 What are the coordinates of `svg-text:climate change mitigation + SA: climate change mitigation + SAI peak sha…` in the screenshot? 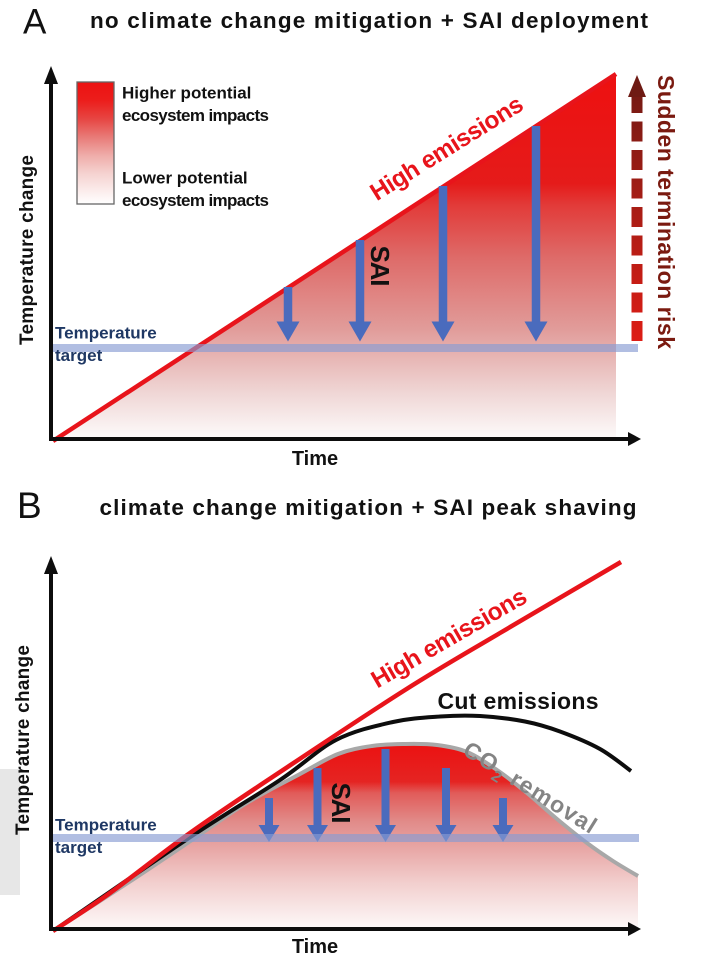 It's located at (368, 507).